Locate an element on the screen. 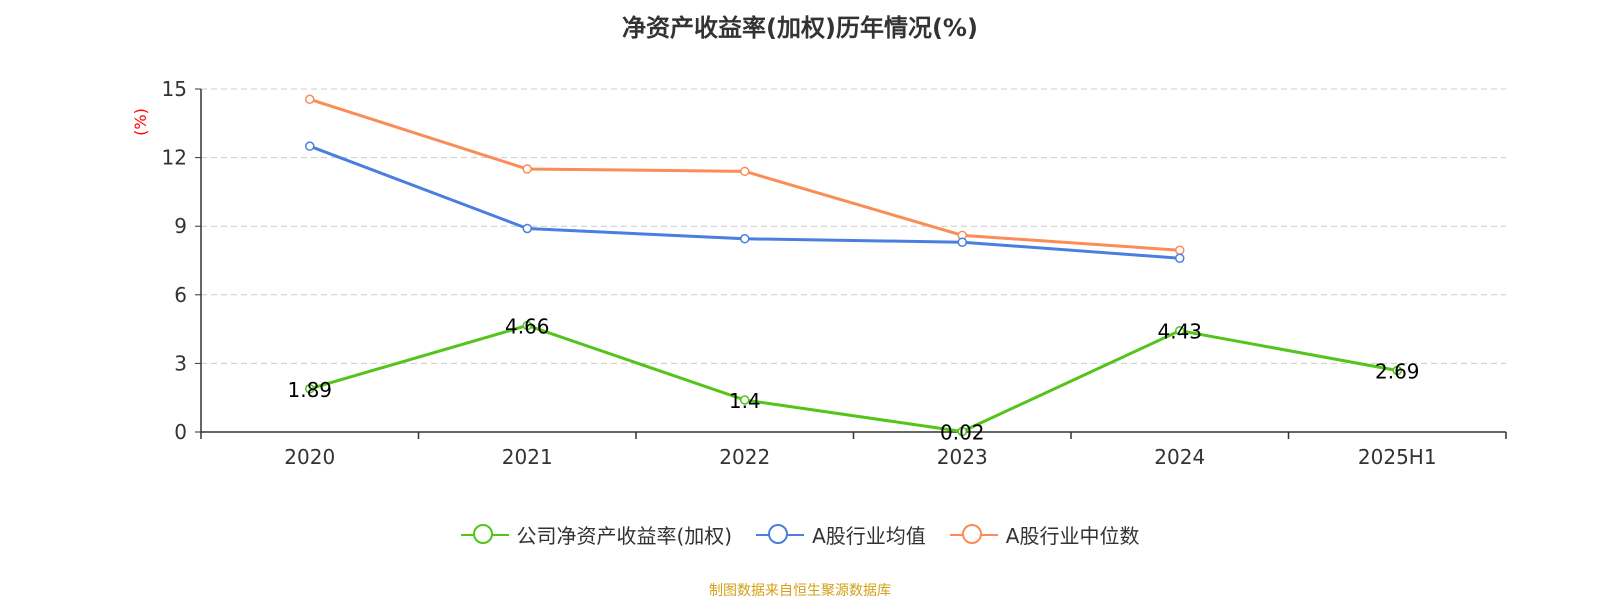 Image resolution: width=1600 pixels, height=600 pixels. legend-item-company-roe: 公司净资产收益率(加权) is located at coordinates (596, 534).